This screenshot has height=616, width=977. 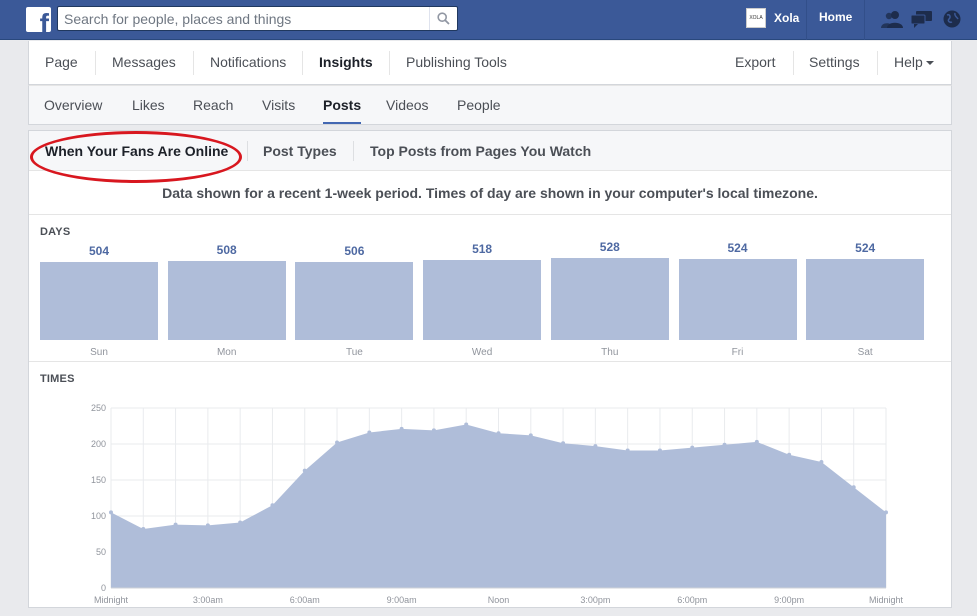 What do you see at coordinates (481, 151) in the screenshot?
I see `tab-top-posts-pages-you-watch: Top Posts from Pages You Watch` at bounding box center [481, 151].